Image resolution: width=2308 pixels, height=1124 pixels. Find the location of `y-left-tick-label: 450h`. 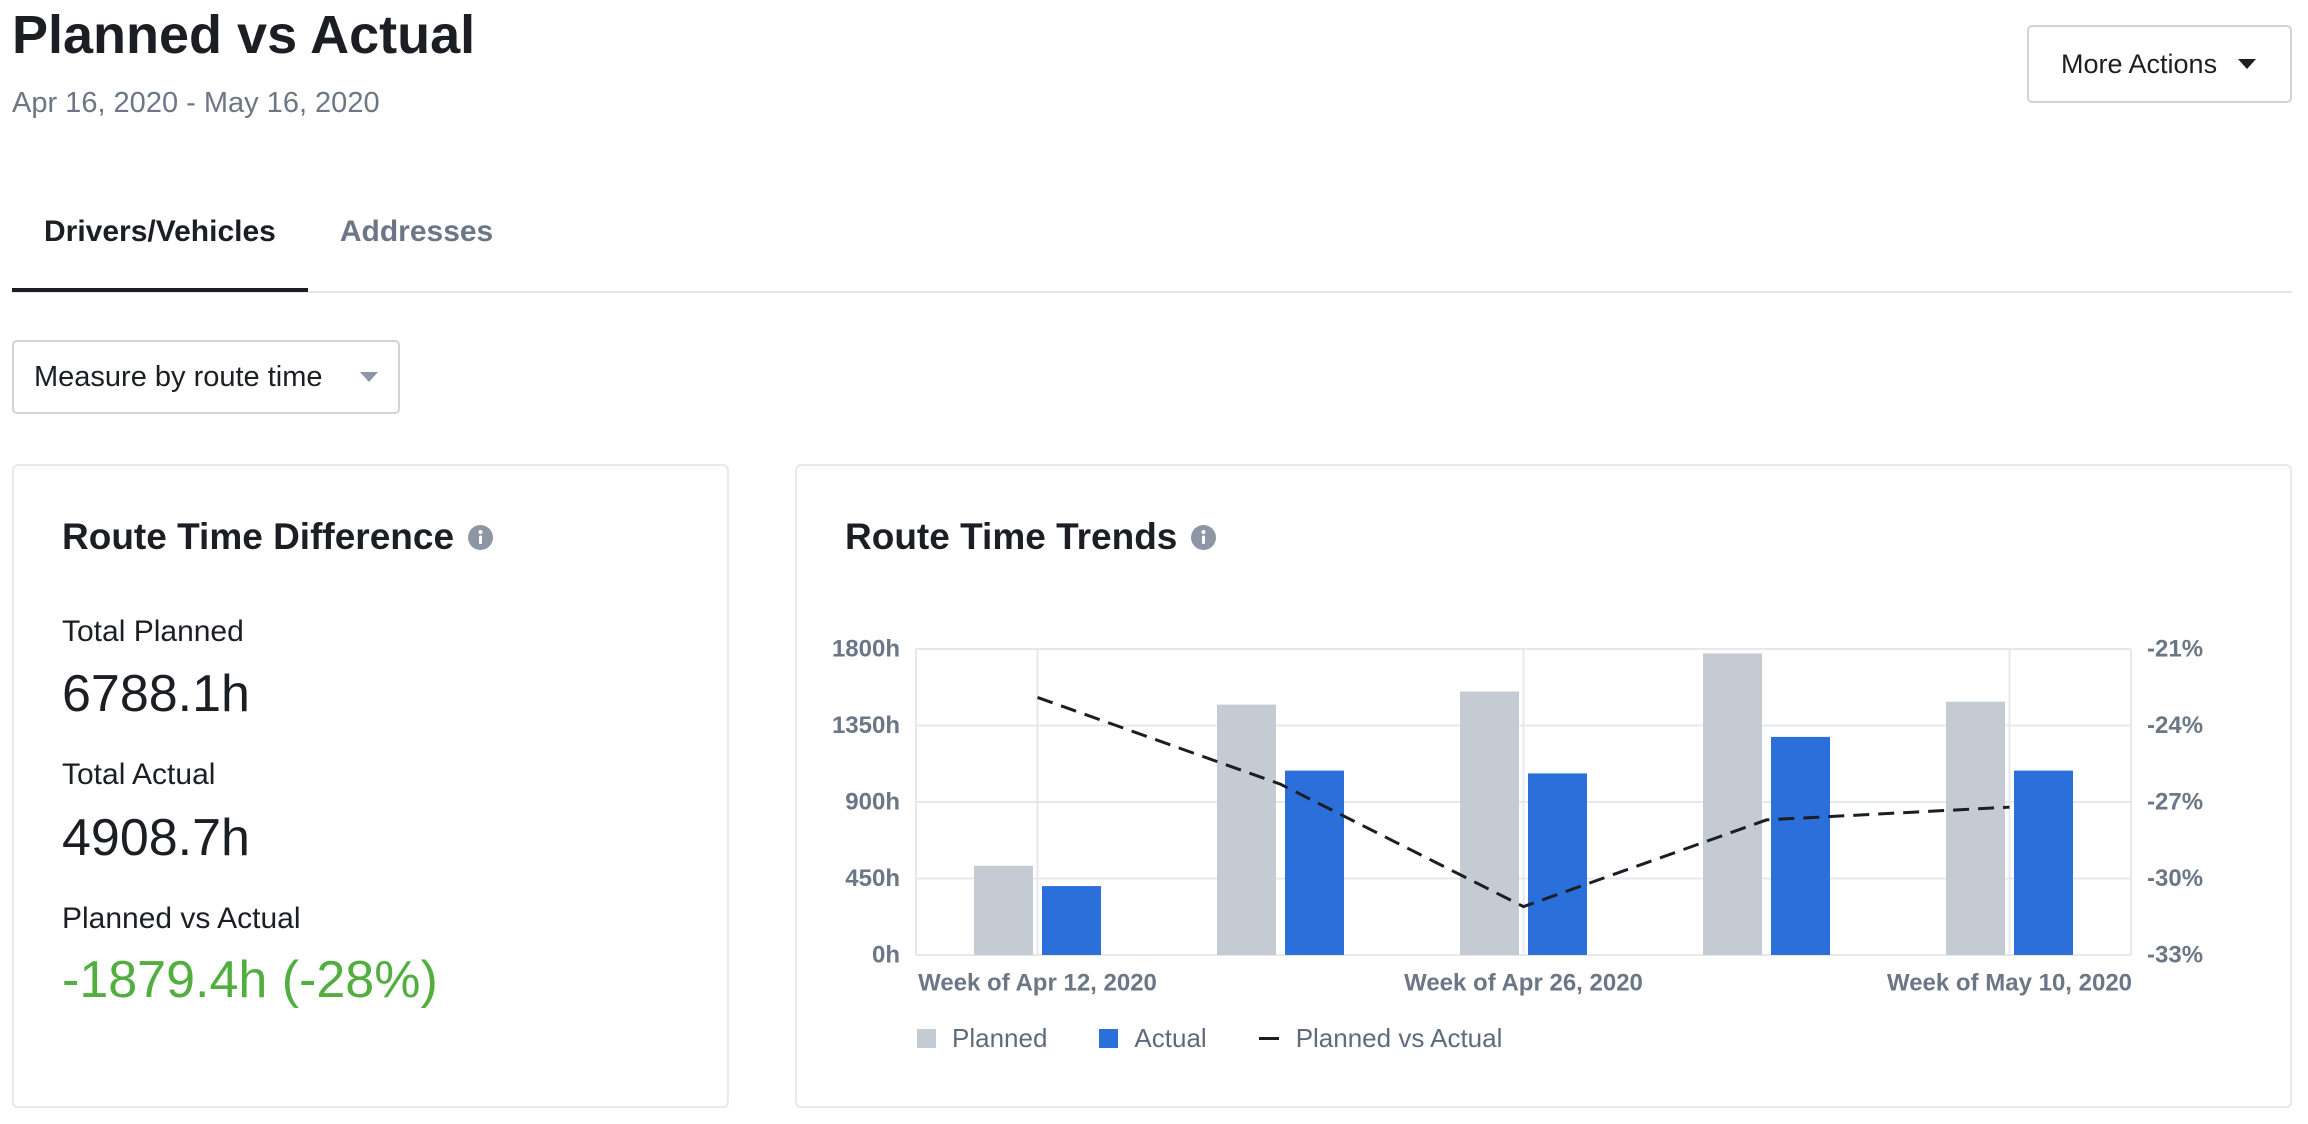

y-left-tick-label: 450h is located at coordinates (872, 878).